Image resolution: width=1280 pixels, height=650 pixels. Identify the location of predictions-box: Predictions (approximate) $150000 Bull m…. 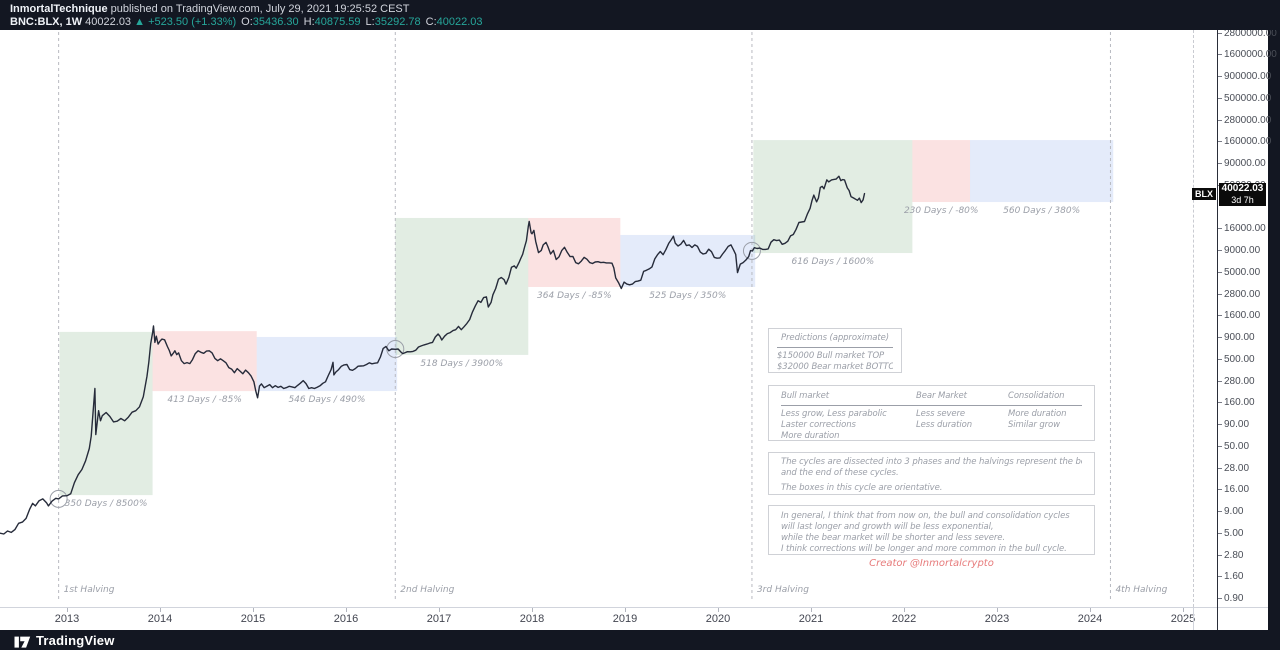
(835, 350).